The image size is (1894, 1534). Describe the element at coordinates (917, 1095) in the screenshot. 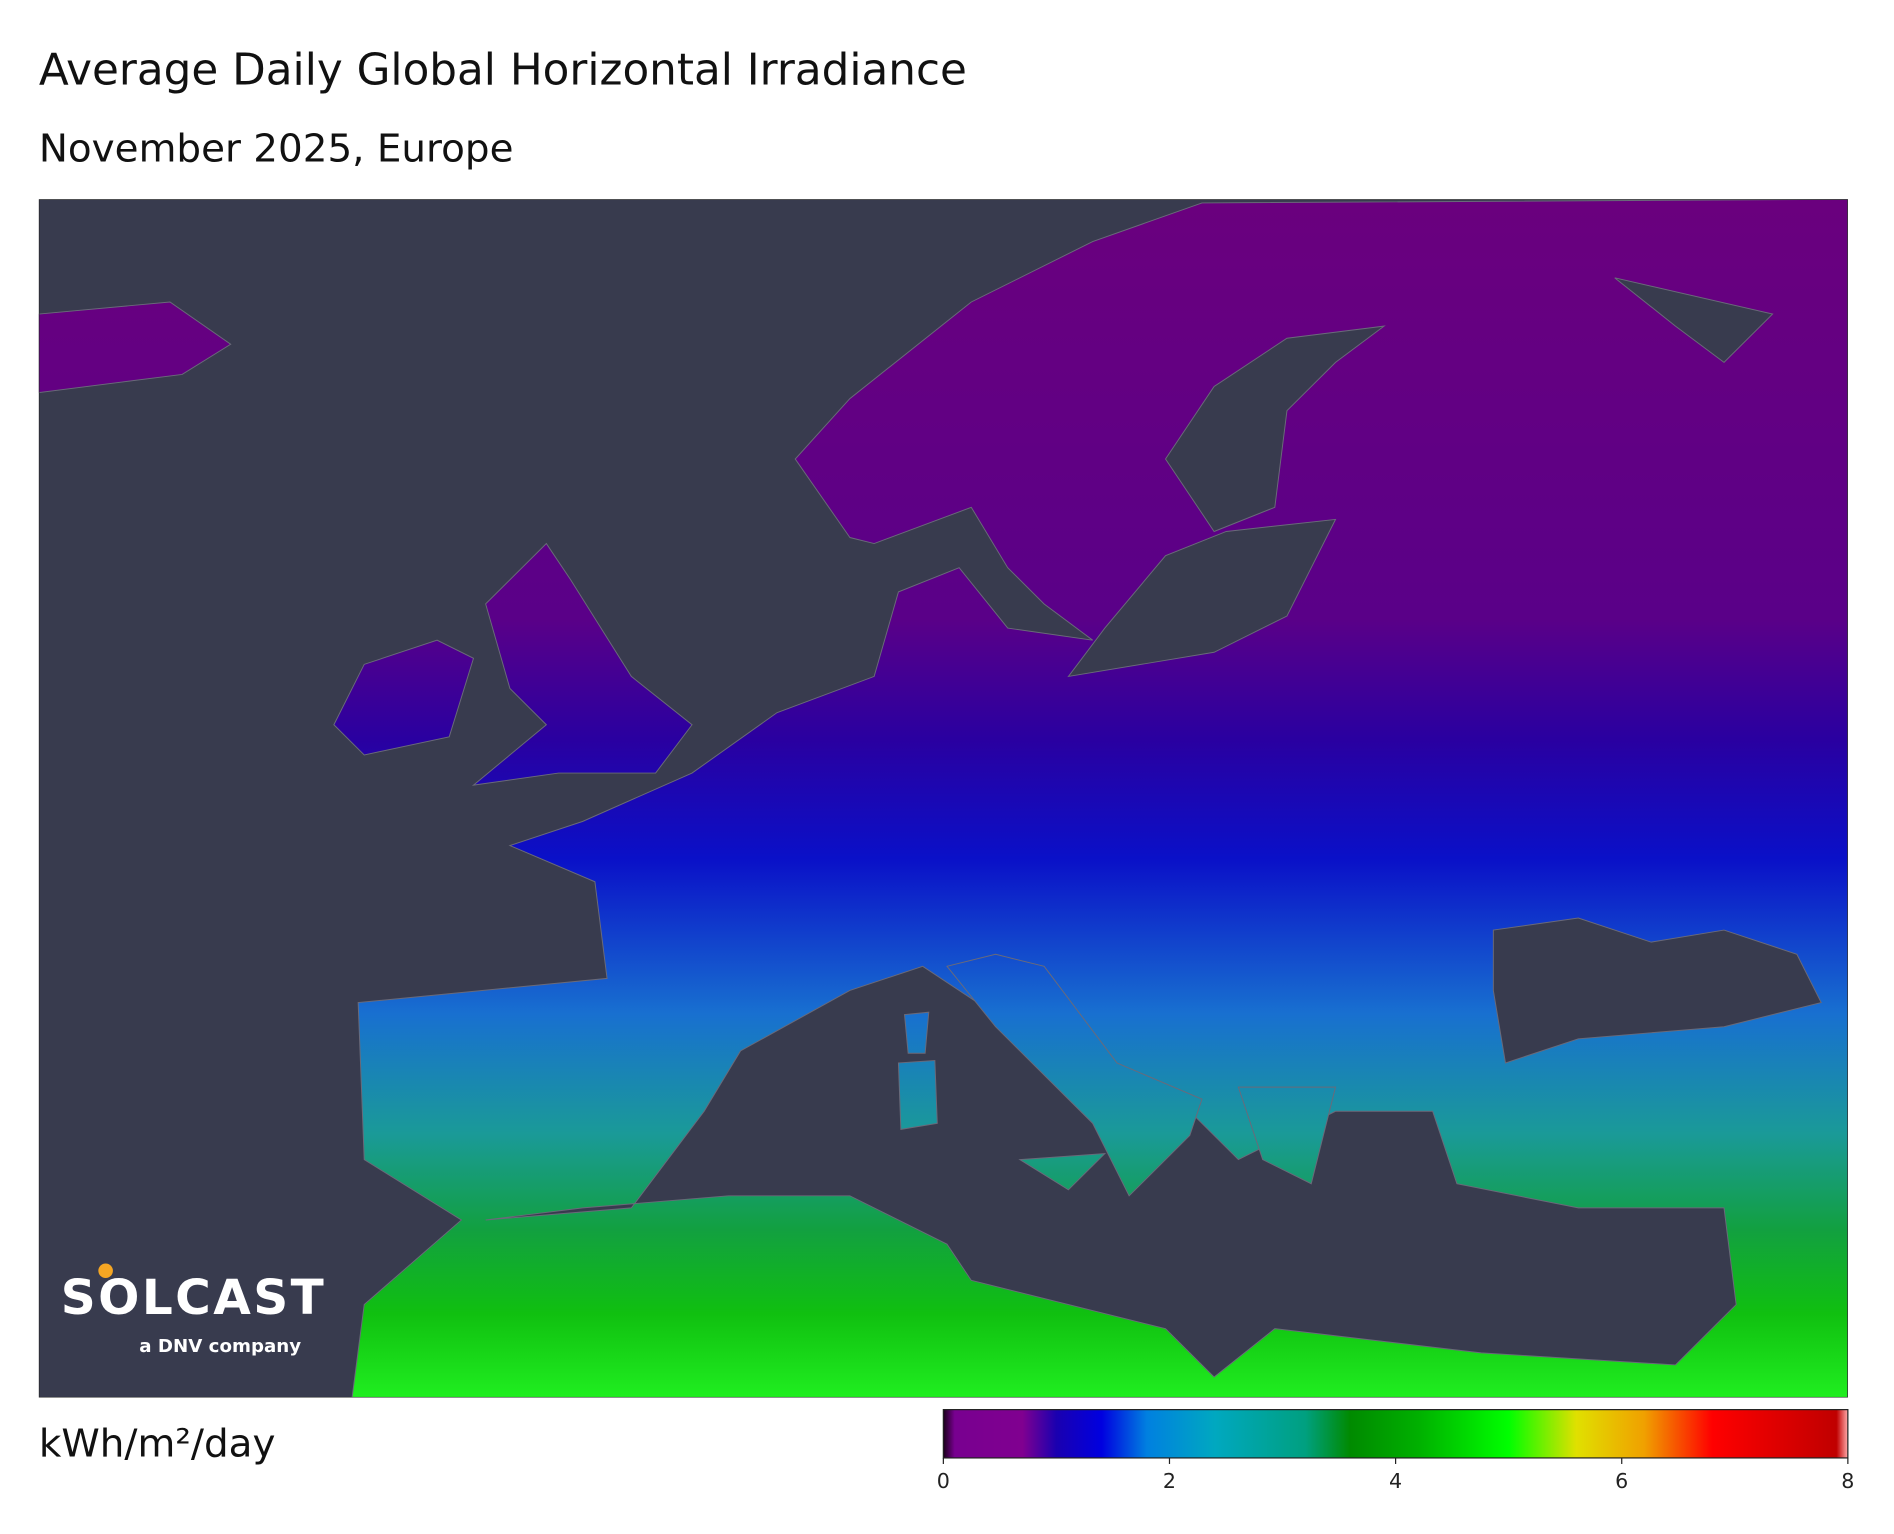

I see `sardinia` at that location.